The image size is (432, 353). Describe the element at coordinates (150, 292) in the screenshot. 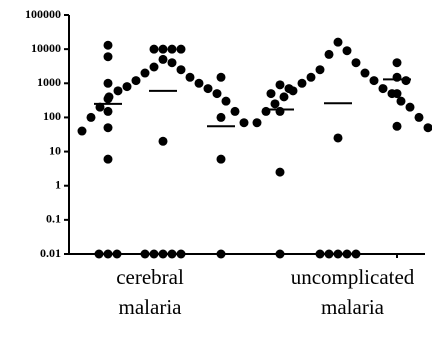

I see `group-label: cerebral malaria` at that location.